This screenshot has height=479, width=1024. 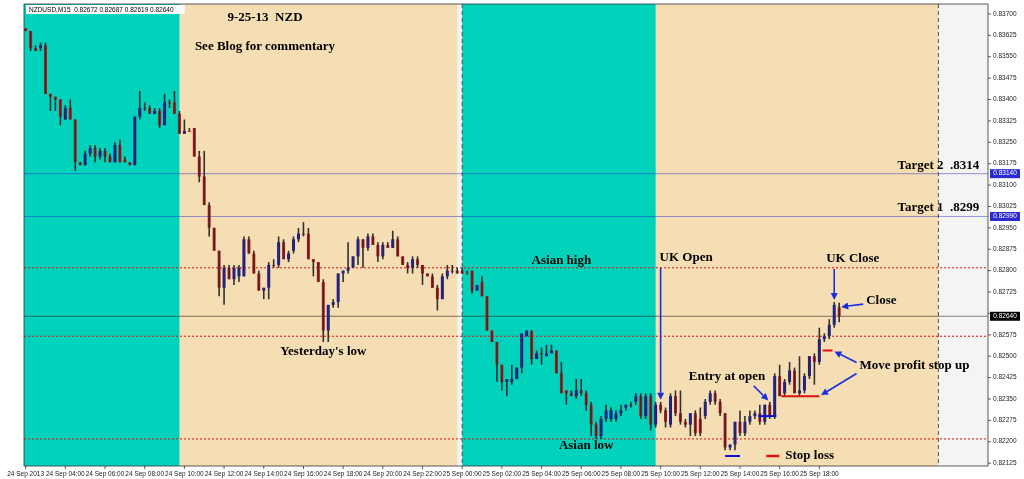 What do you see at coordinates (467, 272) in the screenshot?
I see `candlestick` at bounding box center [467, 272].